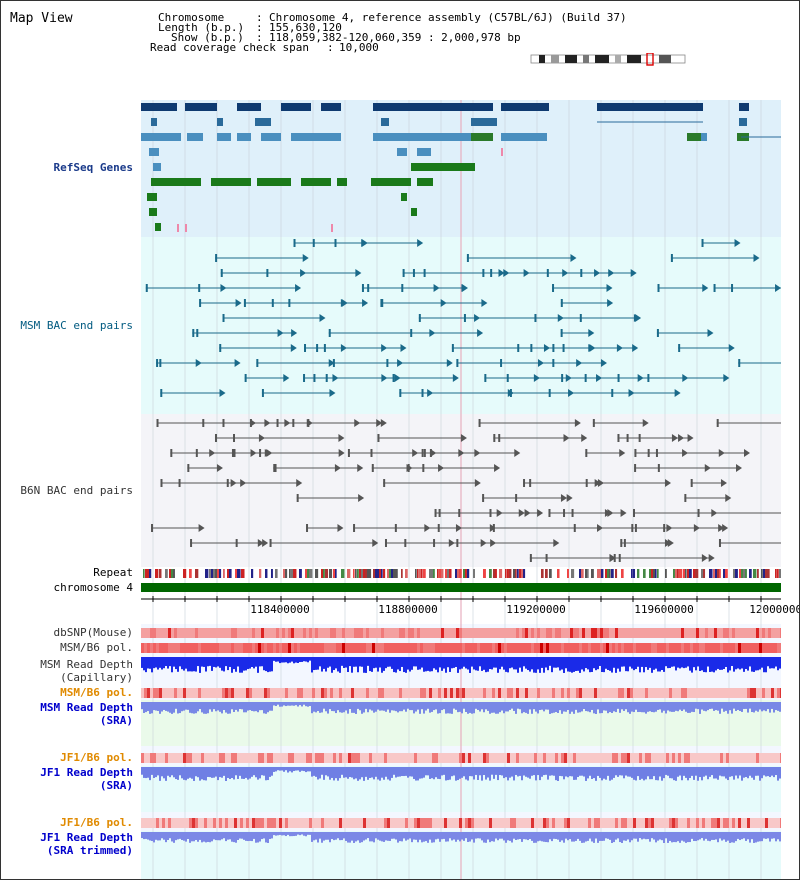 The width and height of the screenshot is (800, 880). What do you see at coordinates (609, 60) in the screenshot?
I see `chromosome-ideogram` at bounding box center [609, 60].